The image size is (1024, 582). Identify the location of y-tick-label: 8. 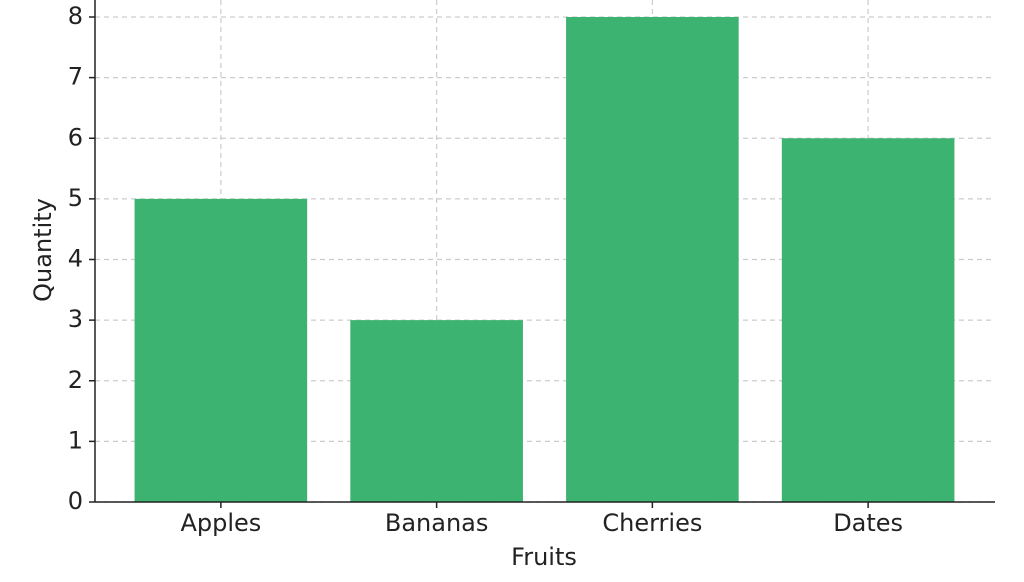
(75, 16).